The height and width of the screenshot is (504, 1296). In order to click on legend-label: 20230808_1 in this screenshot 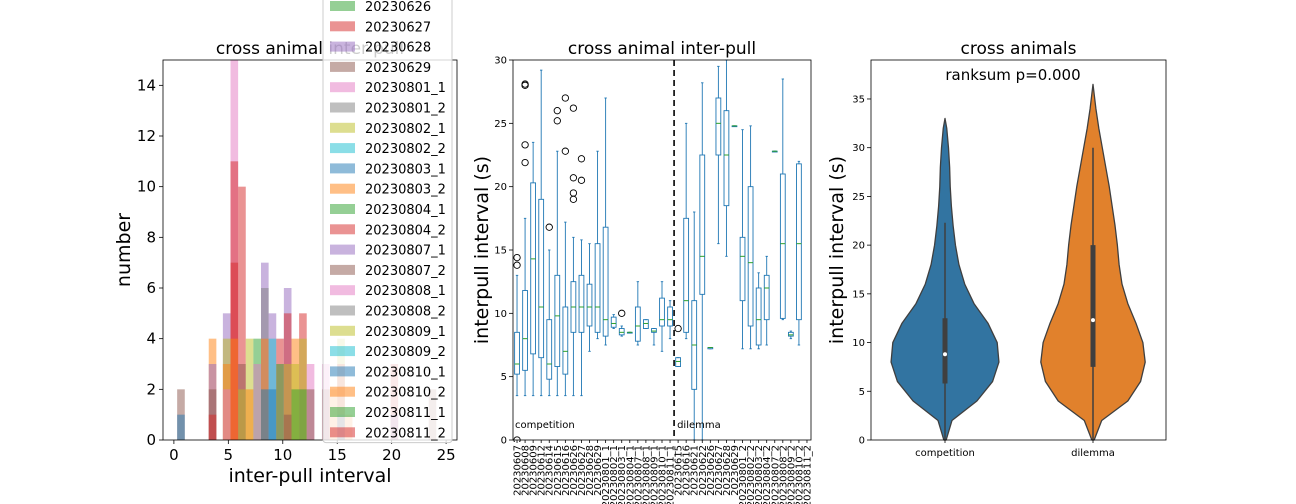, I will do `click(405, 291)`.